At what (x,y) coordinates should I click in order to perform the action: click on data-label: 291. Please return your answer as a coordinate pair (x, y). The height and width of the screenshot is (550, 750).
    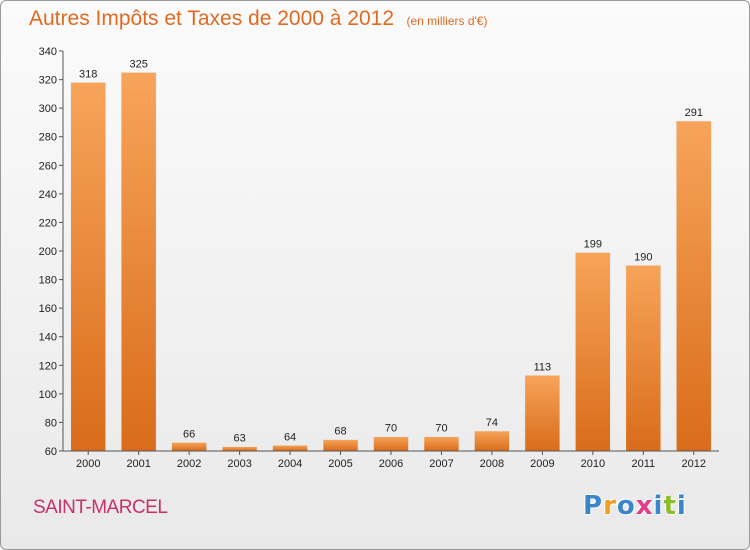
    Looking at the image, I should click on (694, 113).